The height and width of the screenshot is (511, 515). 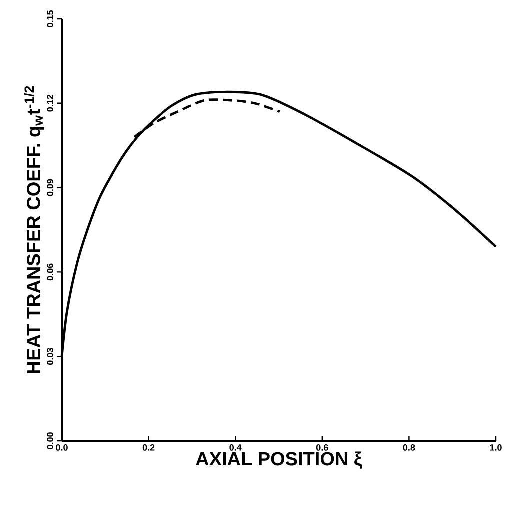 I want to click on y-tick-label: 0.12, so click(x=50, y=103).